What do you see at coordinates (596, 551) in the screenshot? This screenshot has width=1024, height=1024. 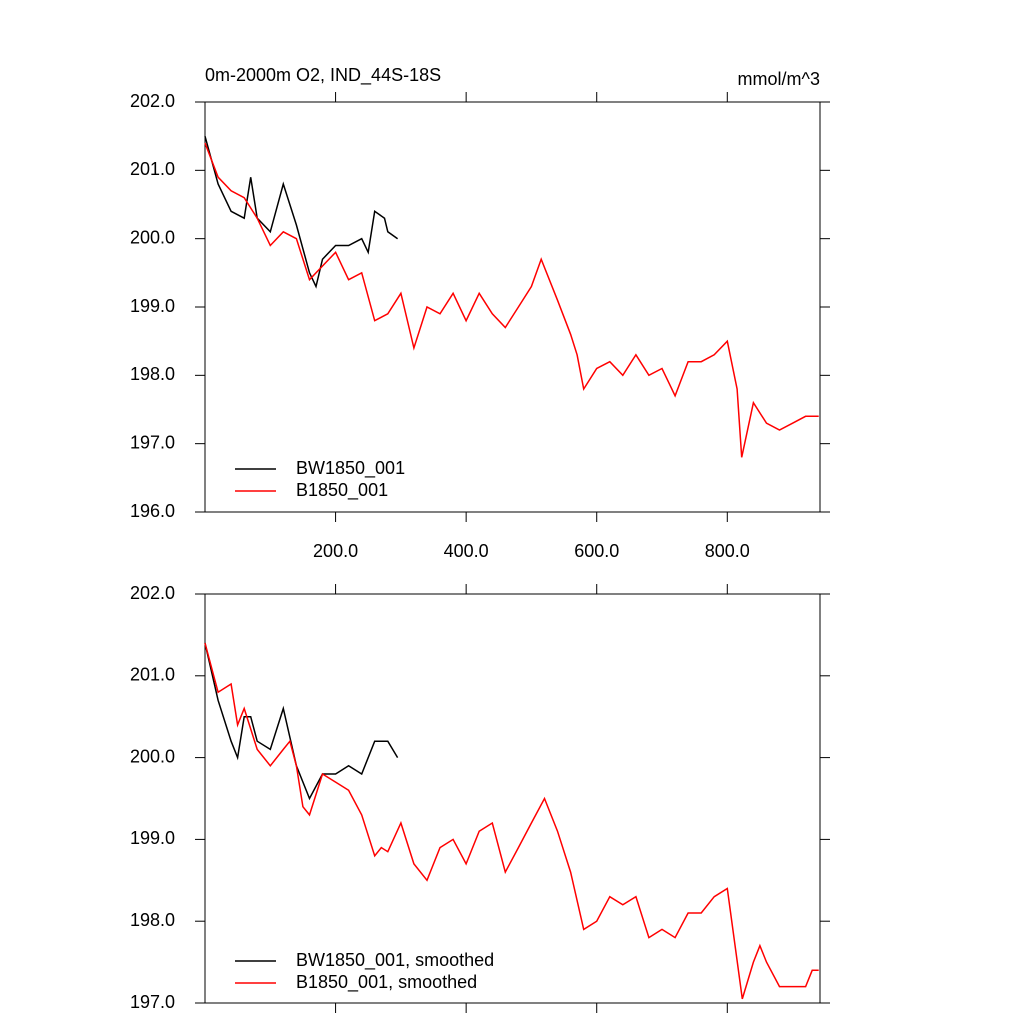 I see `x-tick-label: 600.0` at bounding box center [596, 551].